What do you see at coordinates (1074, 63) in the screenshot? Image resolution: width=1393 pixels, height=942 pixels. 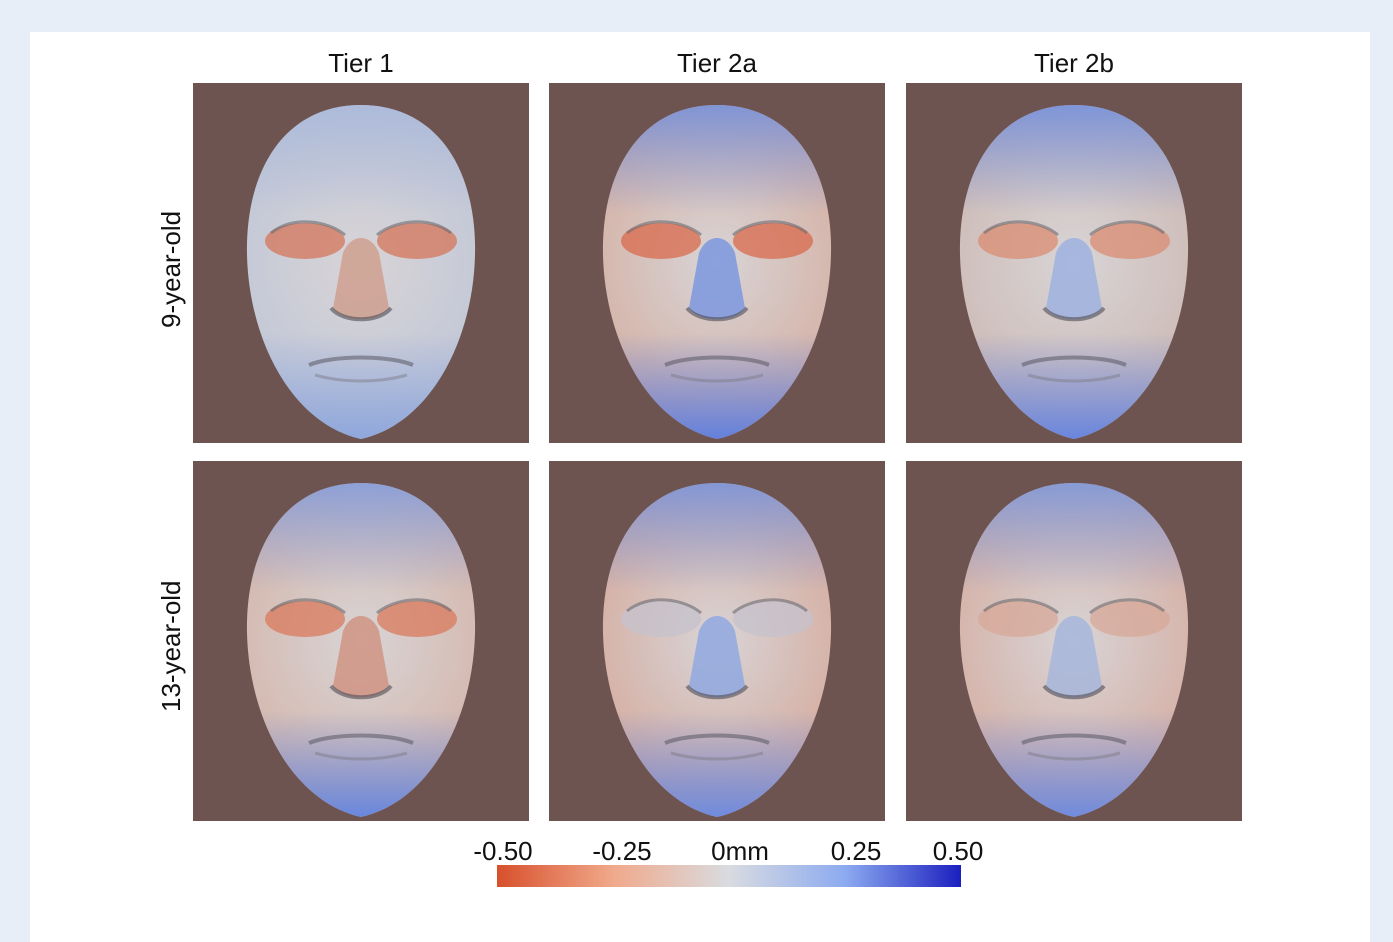 I see `column-title-tier-2b: Tier 2b` at bounding box center [1074, 63].